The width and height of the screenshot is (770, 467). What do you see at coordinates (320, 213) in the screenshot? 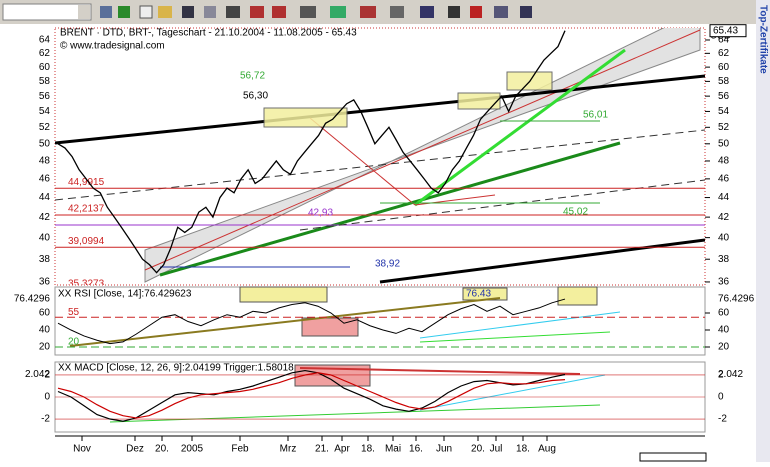
I see `trend-label: 42,93` at bounding box center [320, 213].